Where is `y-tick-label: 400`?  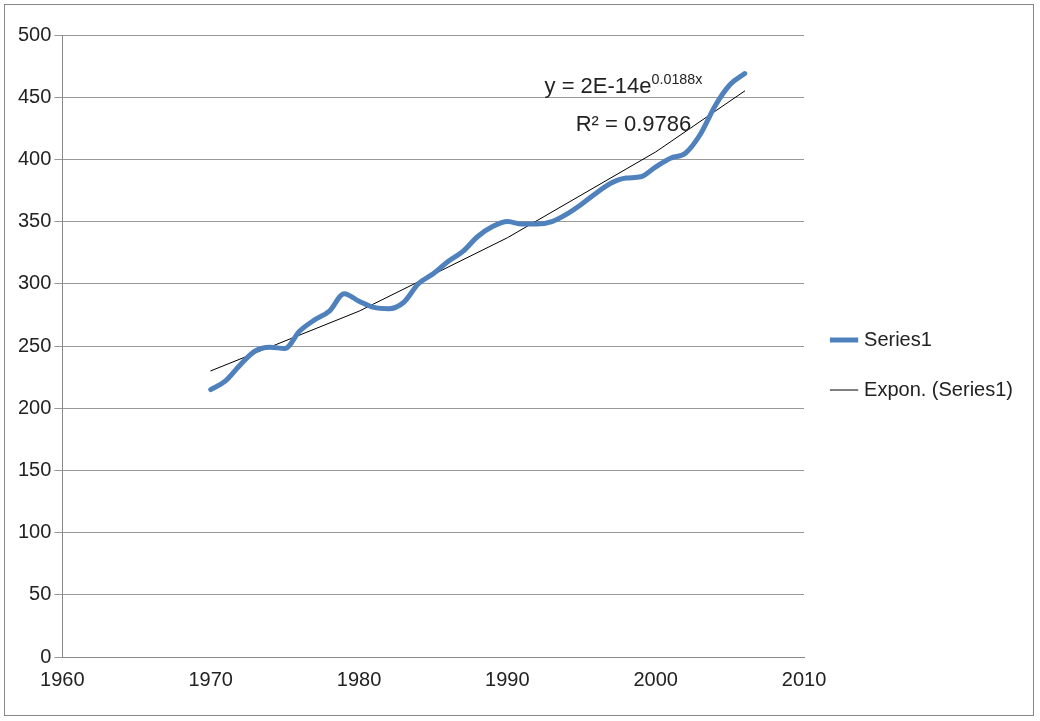
y-tick-label: 400 is located at coordinates (34, 157).